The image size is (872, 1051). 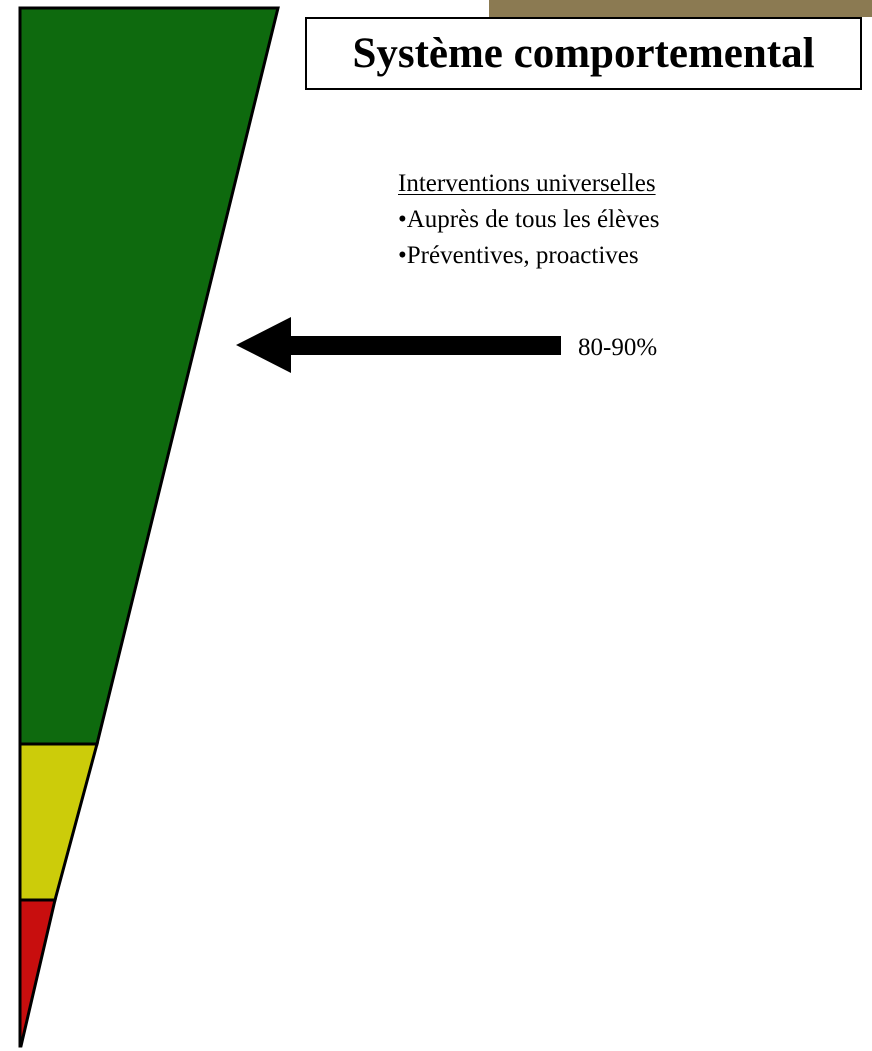 I want to click on arrow-left-icon, so click(x=398, y=345).